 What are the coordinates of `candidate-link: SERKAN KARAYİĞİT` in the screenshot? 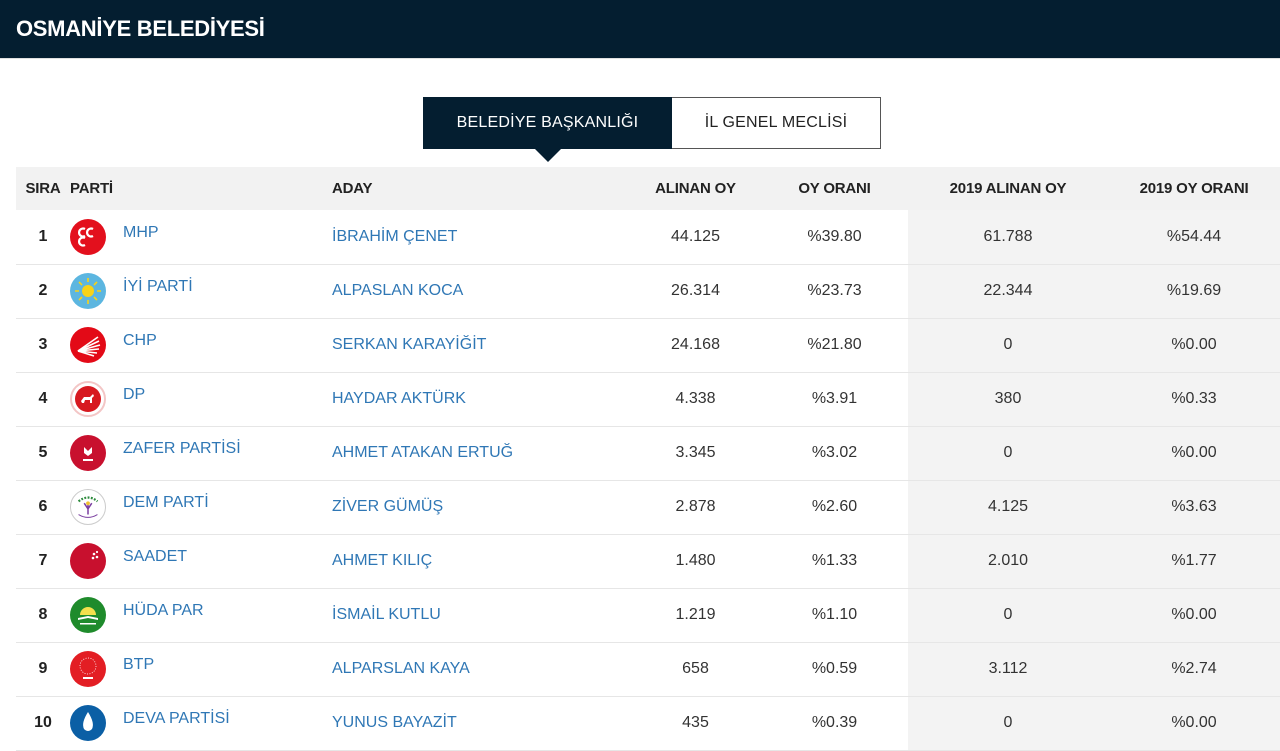 It's located at (409, 344).